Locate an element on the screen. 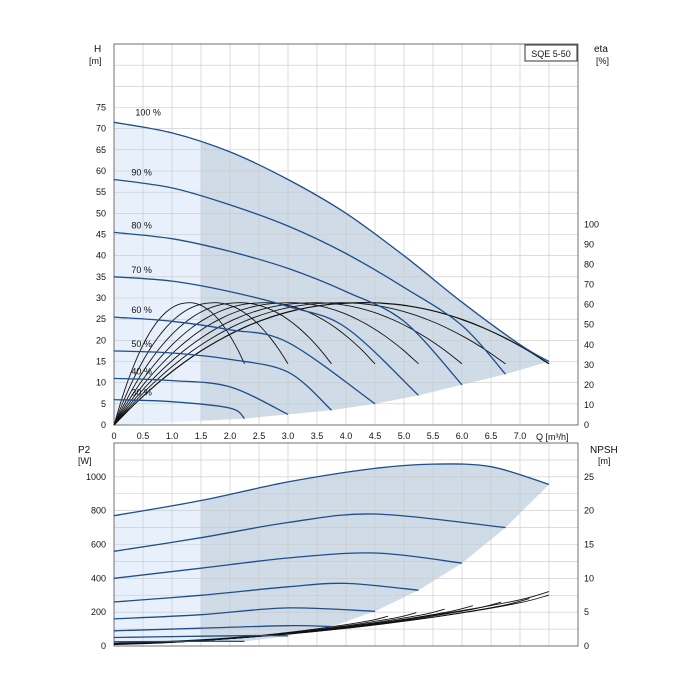 The image size is (700, 700). x-tick-label: 4.0 is located at coordinates (346, 436).